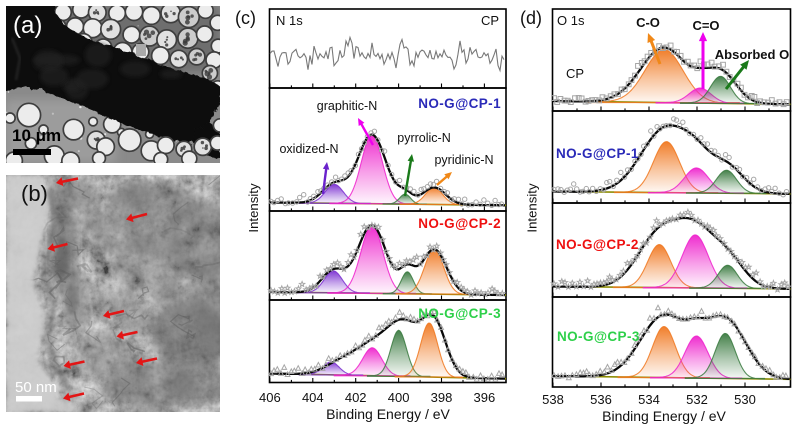 The image size is (799, 430). What do you see at coordinates (531, 18) in the screenshot?
I see `svg-text: (d)` at bounding box center [531, 18].